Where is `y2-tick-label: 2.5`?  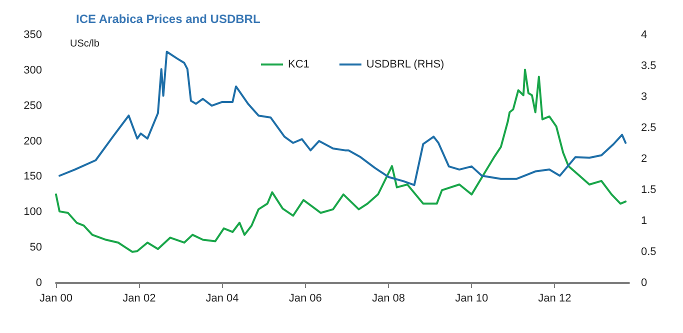 y2-tick-label: 2.5 is located at coordinates (648, 128).